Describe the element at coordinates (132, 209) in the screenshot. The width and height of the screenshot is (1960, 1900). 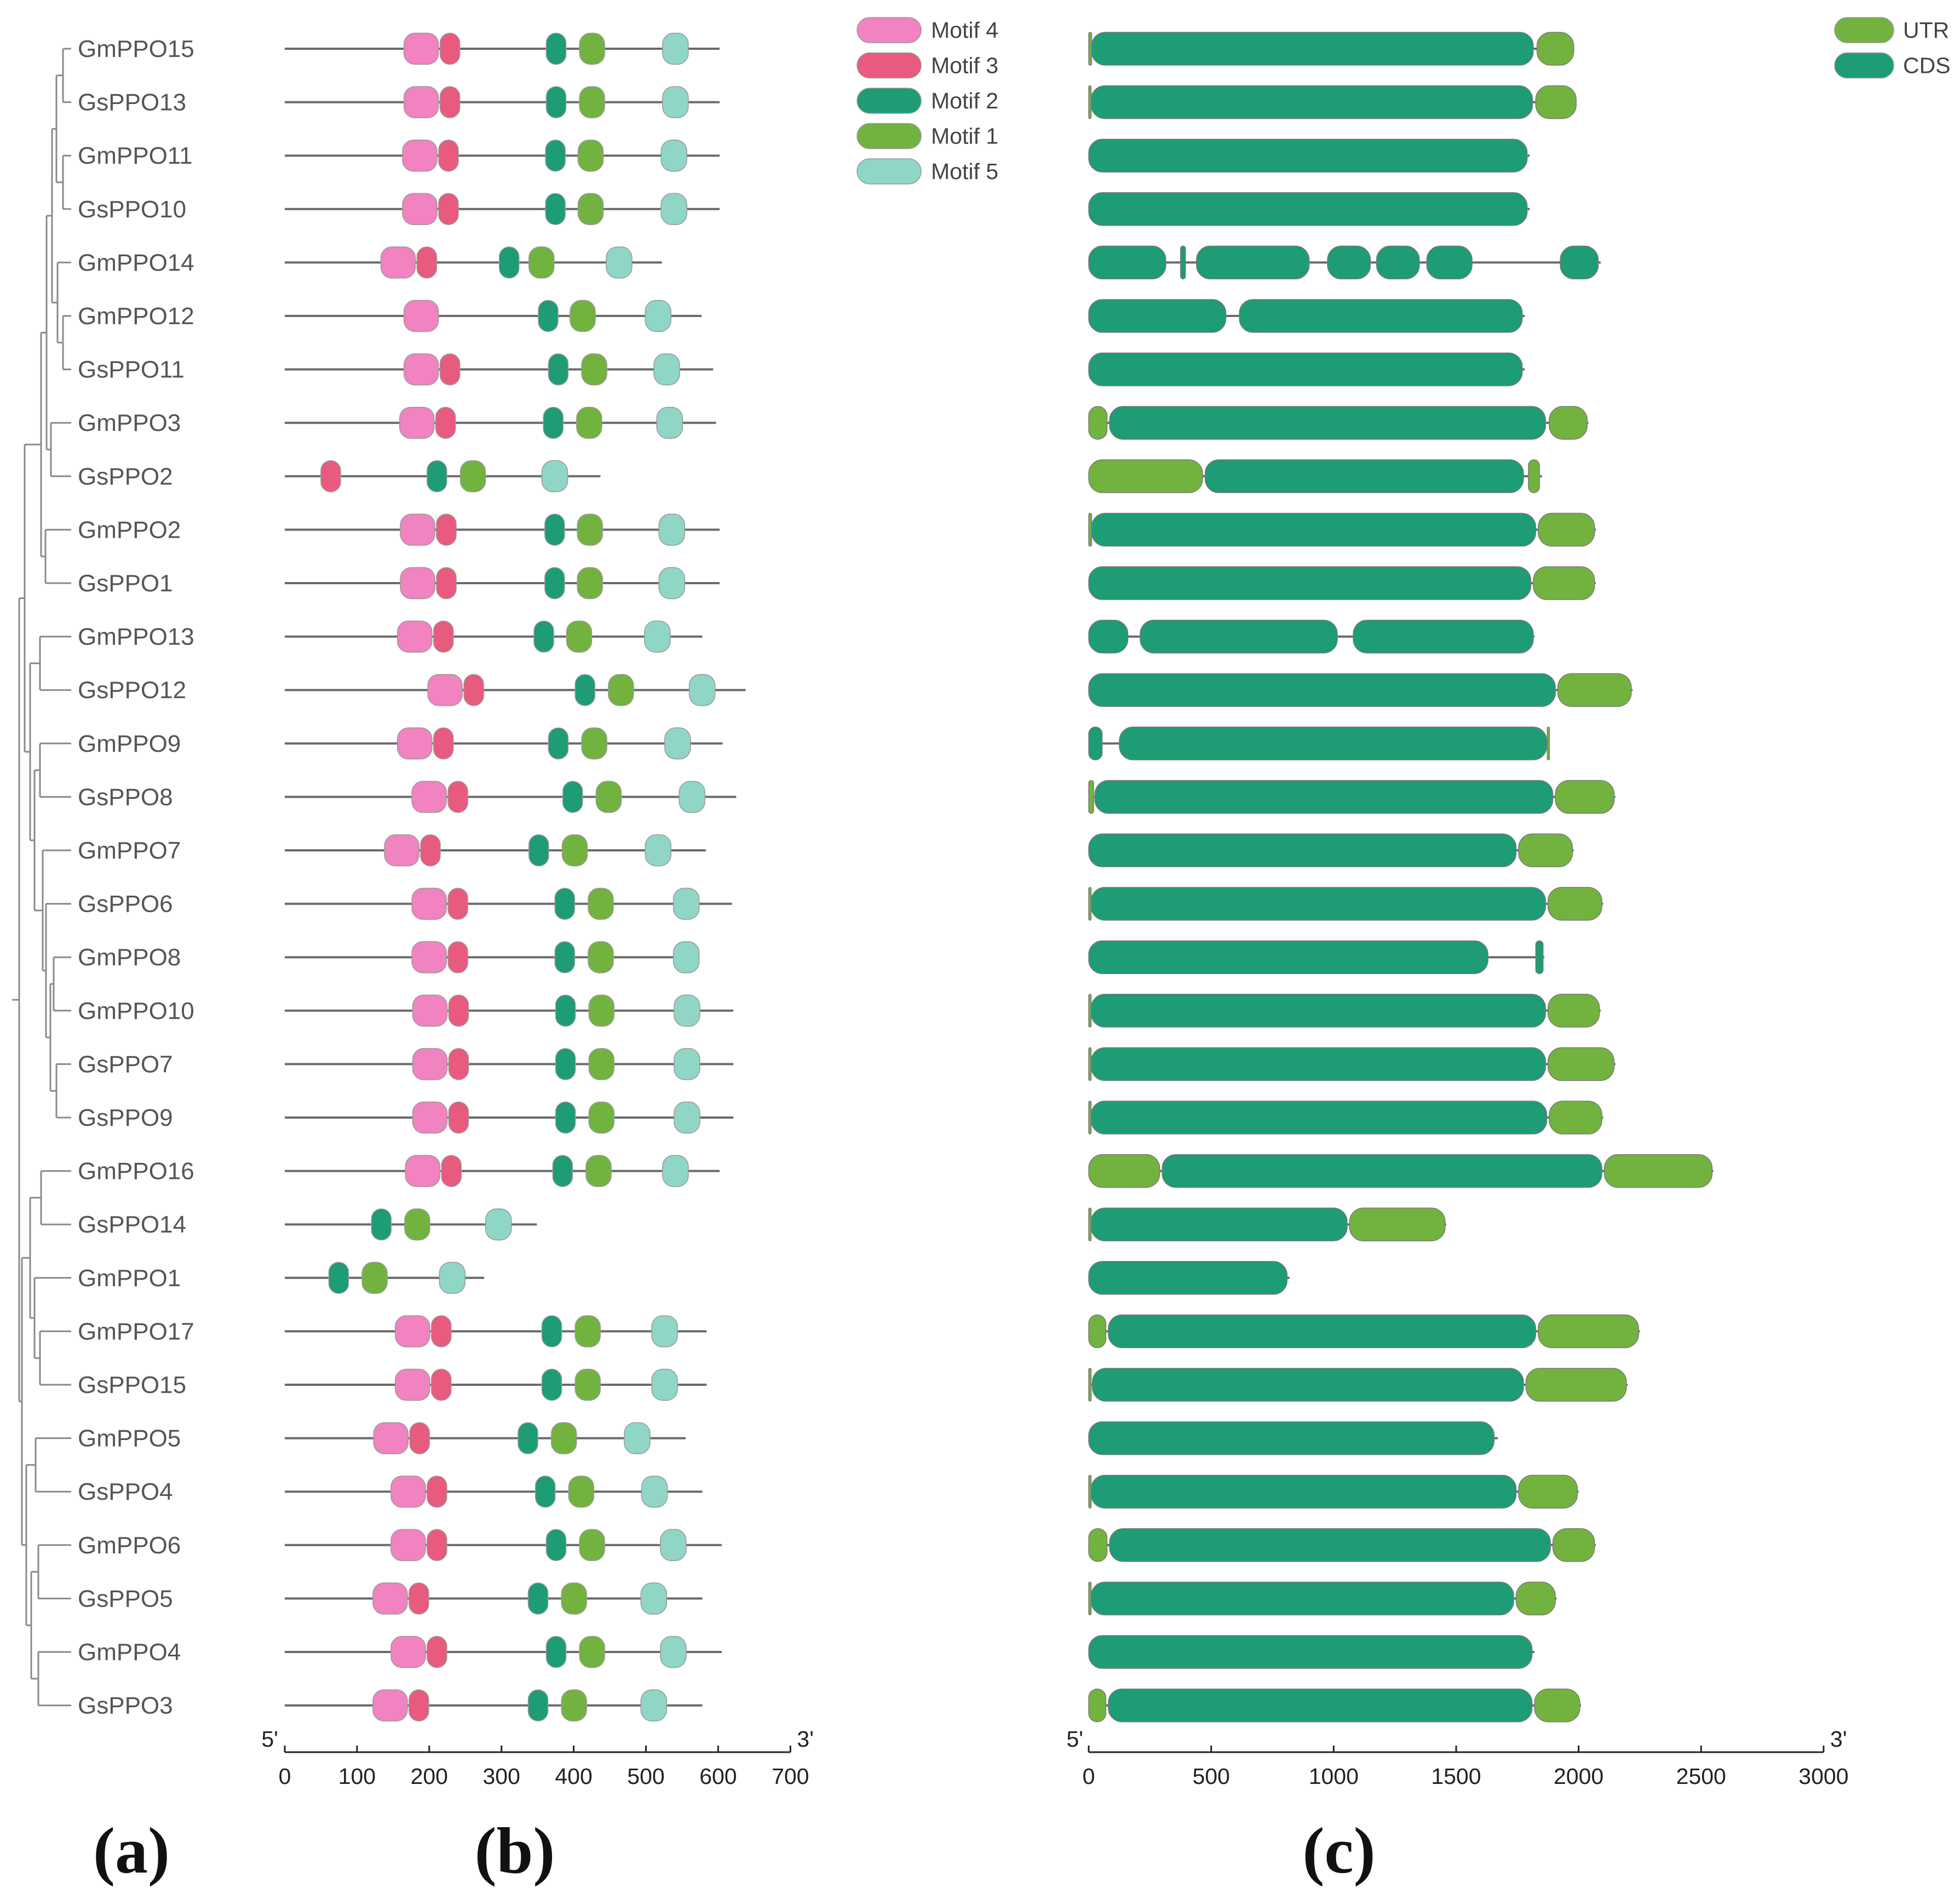
I see `gene-label: GsPPO10` at that location.